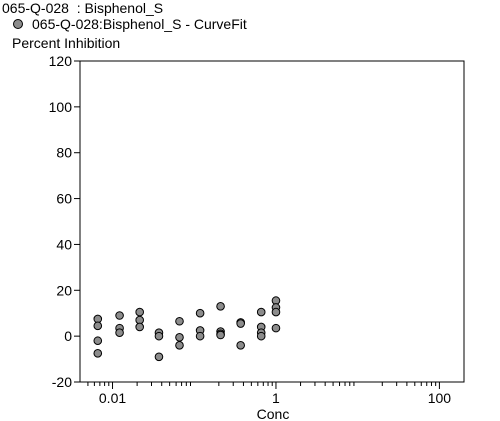 Image resolution: width=500 pixels, height=421 pixels. What do you see at coordinates (273, 413) in the screenshot?
I see `x-axis-label: Conc` at bounding box center [273, 413].